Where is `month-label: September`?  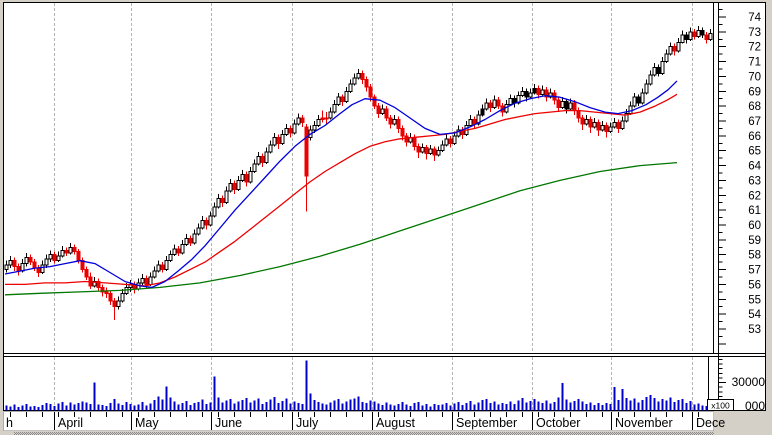 month-label: September is located at coordinates (486, 423).